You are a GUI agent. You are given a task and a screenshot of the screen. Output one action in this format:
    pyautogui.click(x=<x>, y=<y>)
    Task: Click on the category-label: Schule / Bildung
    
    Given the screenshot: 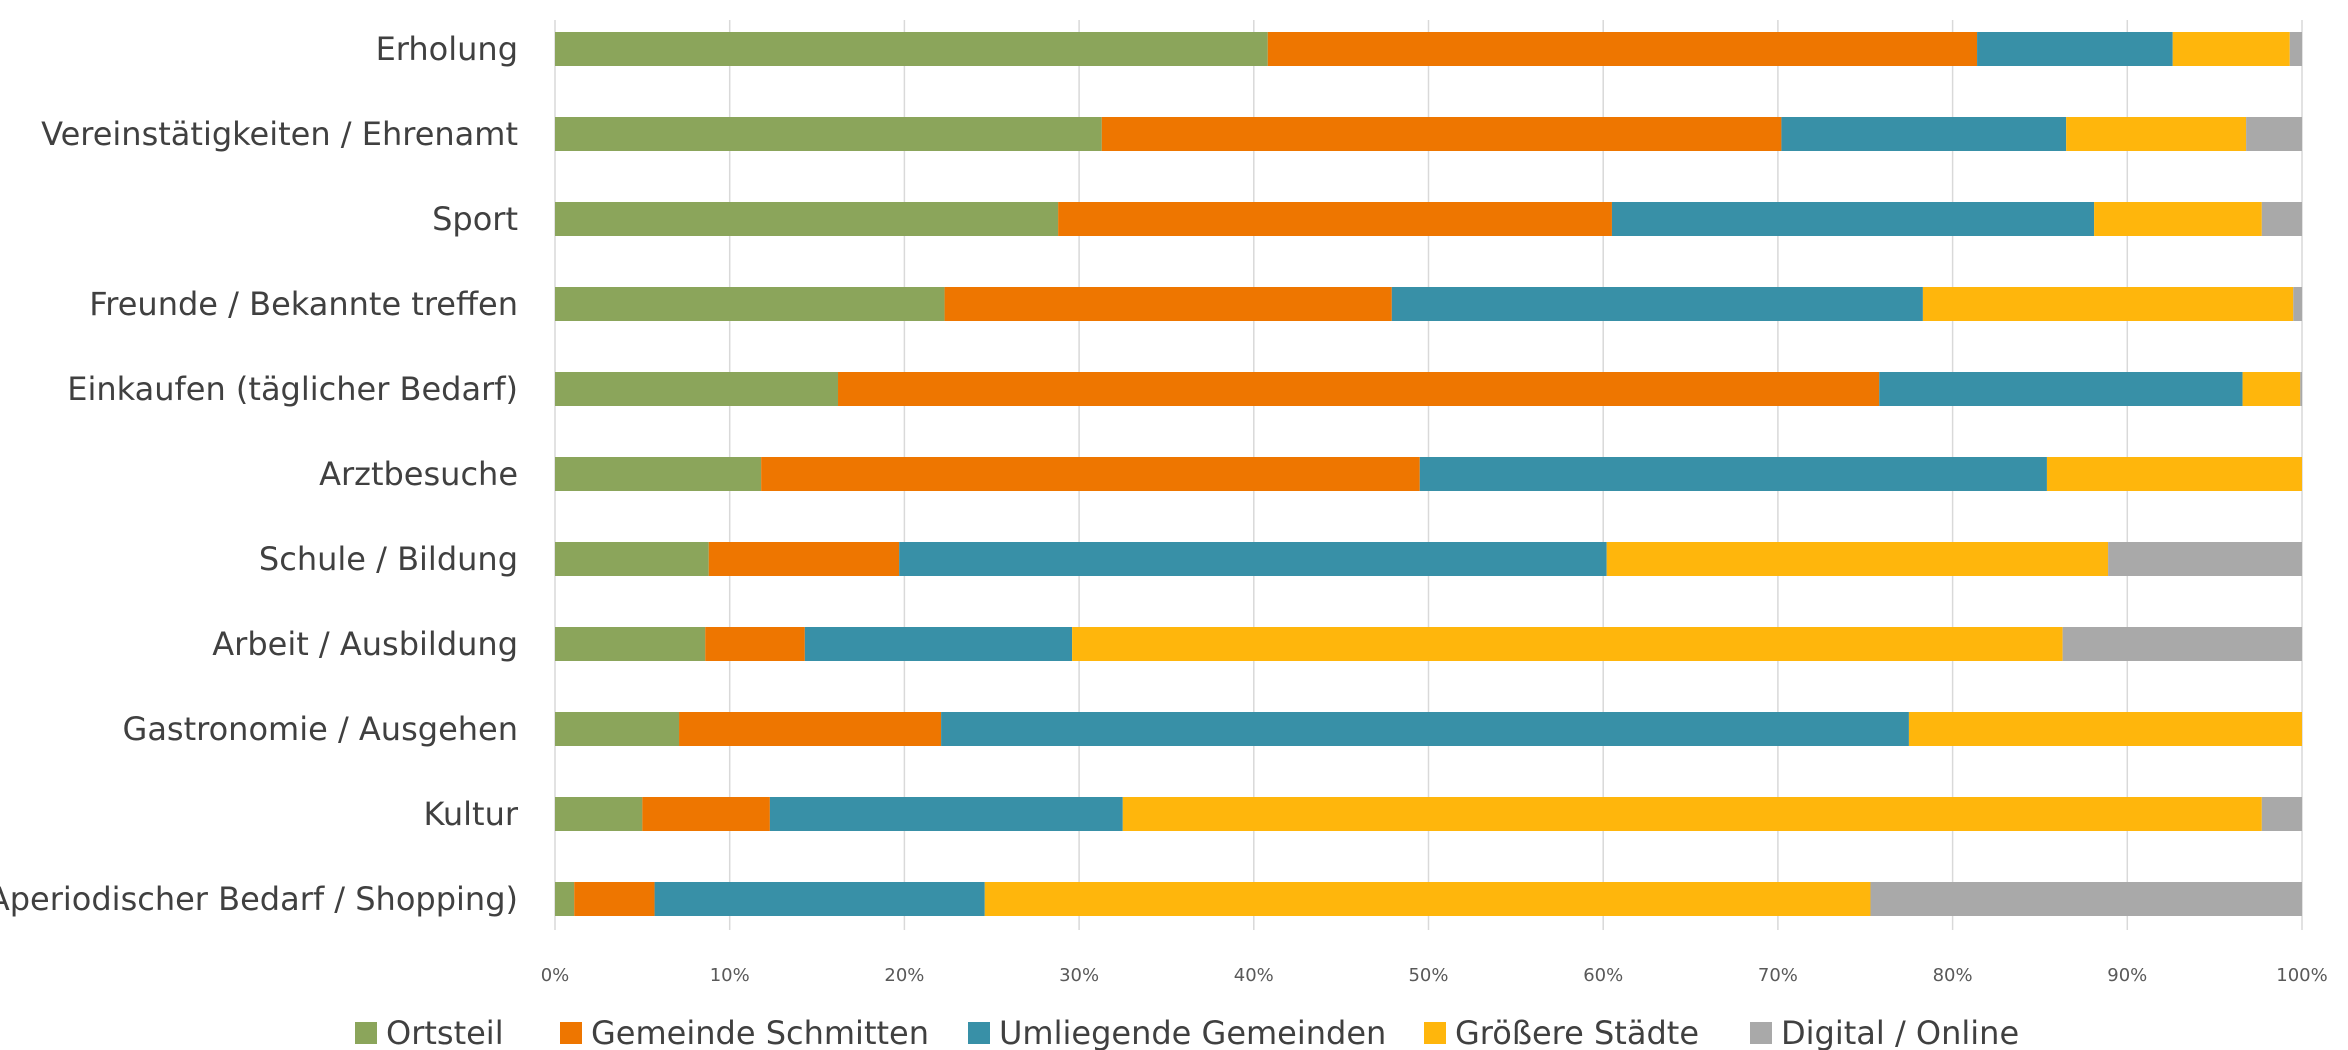 What is the action you would take?
    pyautogui.click(x=388, y=559)
    